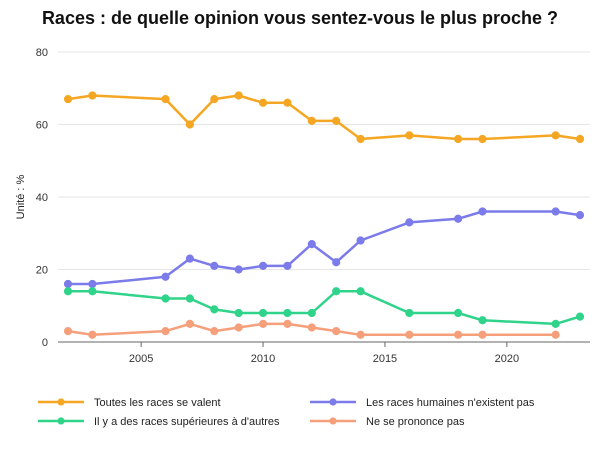 The height and width of the screenshot is (450, 600). What do you see at coordinates (415, 422) in the screenshot?
I see `legend-item-label: Ne se prononce pas` at bounding box center [415, 422].